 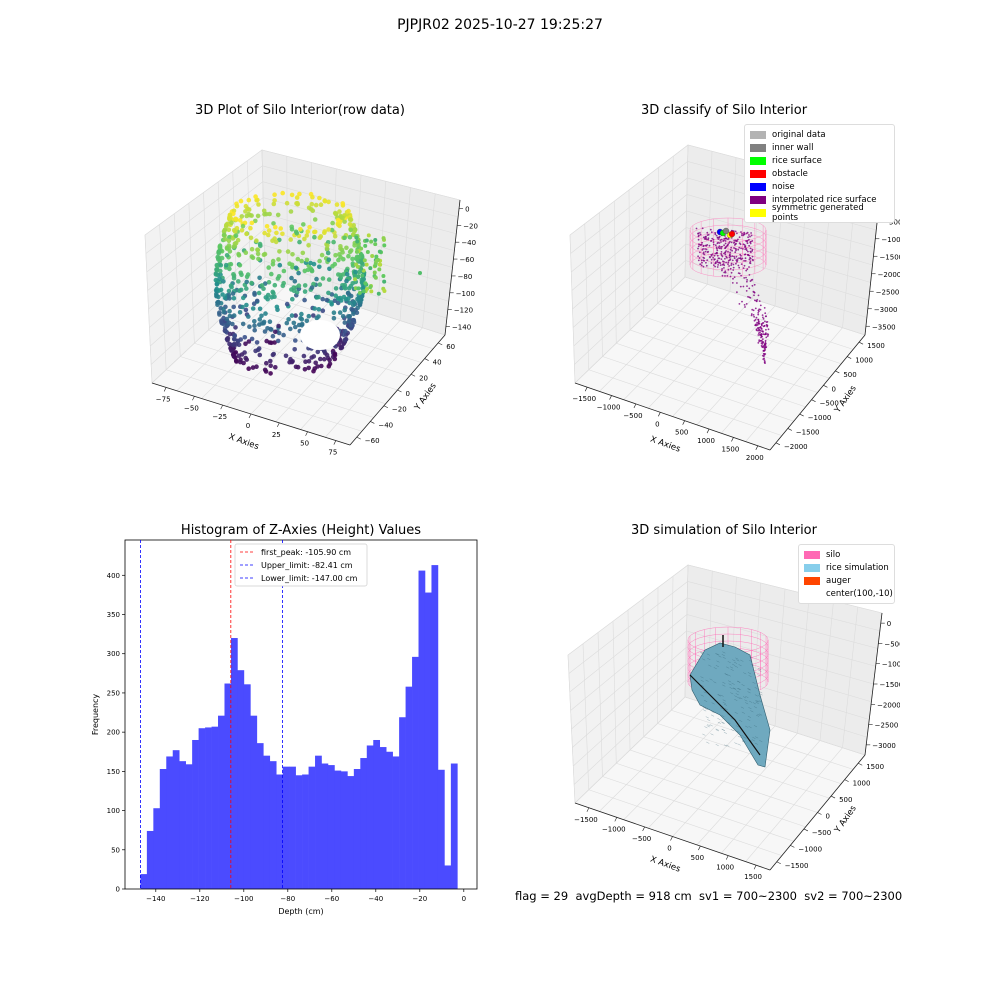 What do you see at coordinates (247, 786) in the screenshot?
I see `histogram-bar` at bounding box center [247, 786].